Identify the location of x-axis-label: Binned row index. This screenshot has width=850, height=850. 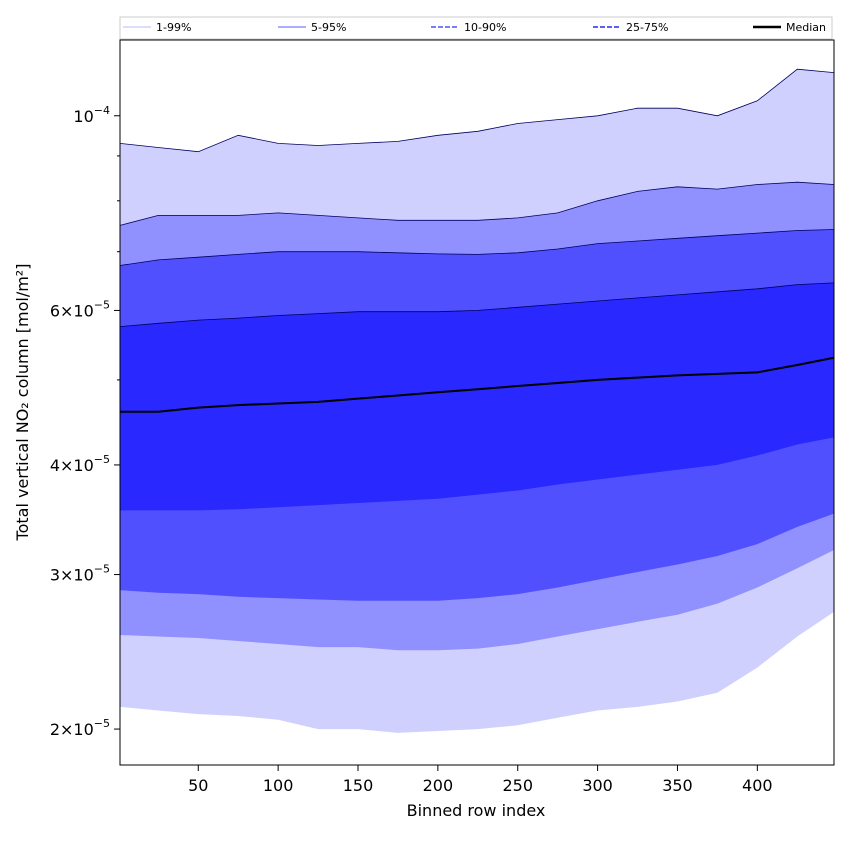
(476, 810).